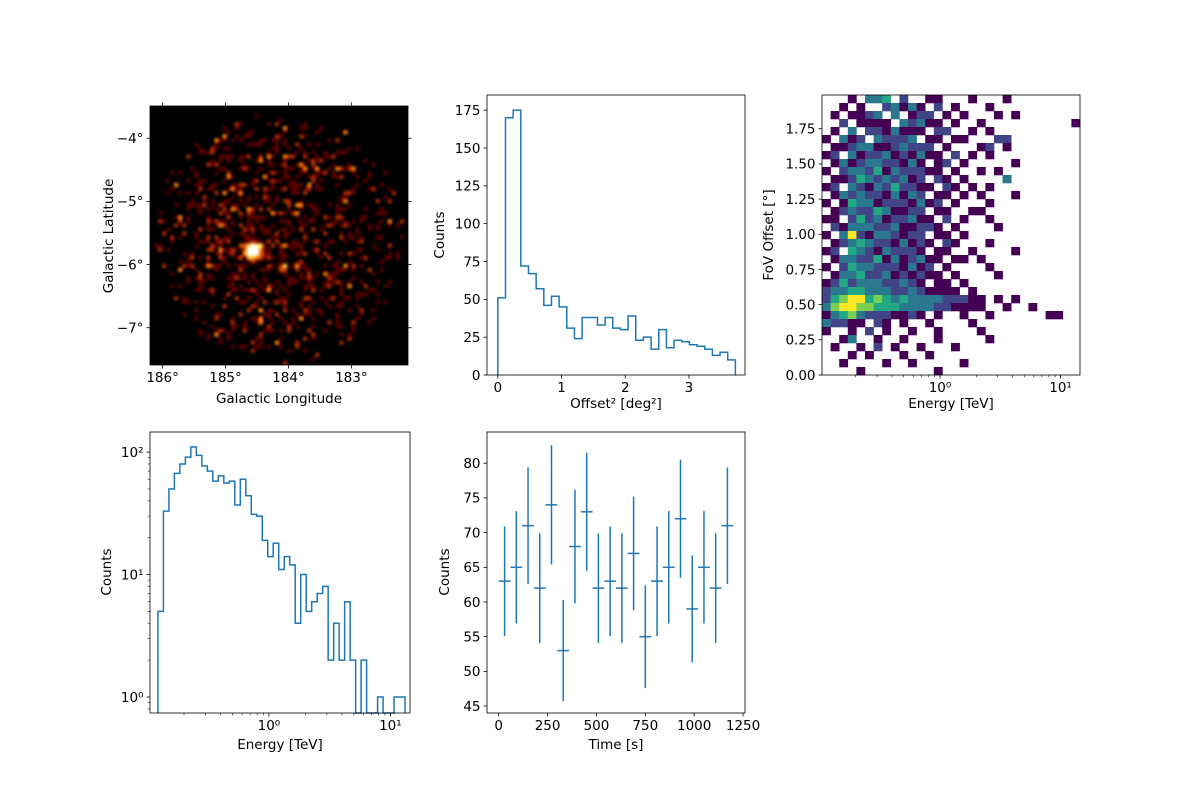  I want to click on svg-text: 25, so click(471, 338).